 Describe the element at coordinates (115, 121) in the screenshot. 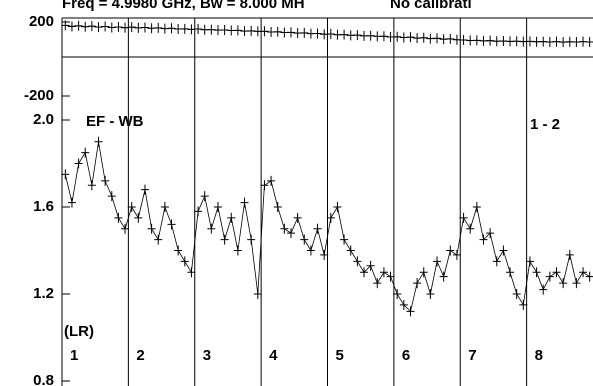

I see `annotation: EF - WB` at that location.